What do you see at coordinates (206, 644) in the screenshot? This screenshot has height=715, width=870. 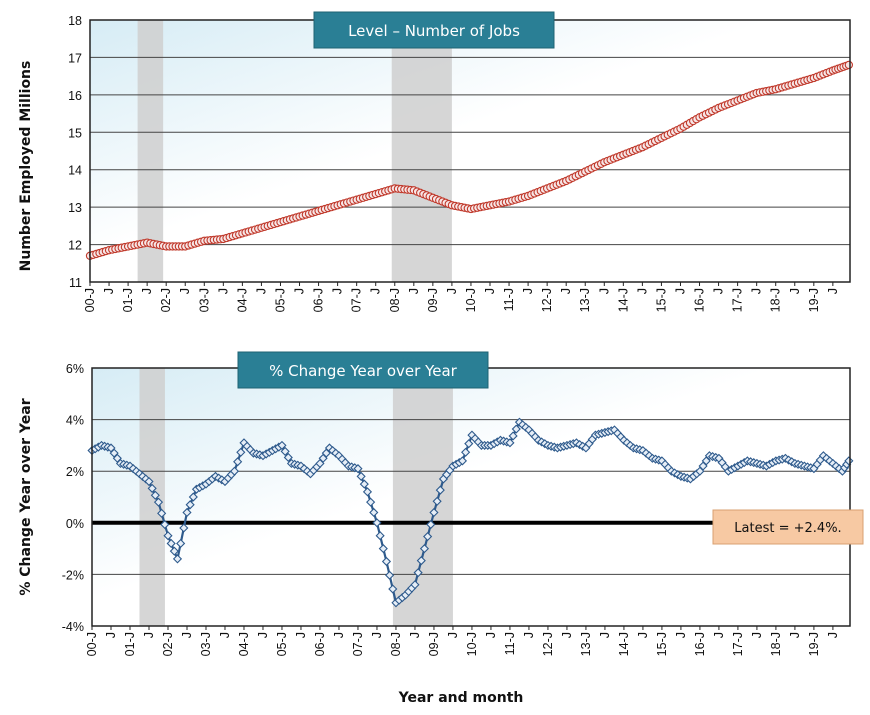 I see `x-tick-label: 03-J` at bounding box center [206, 644].